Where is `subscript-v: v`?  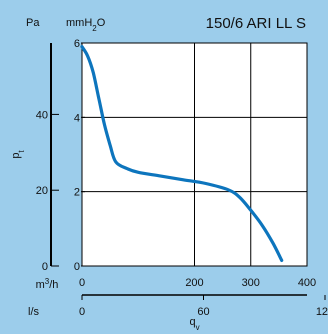 subscript-v: v is located at coordinates (198, 327).